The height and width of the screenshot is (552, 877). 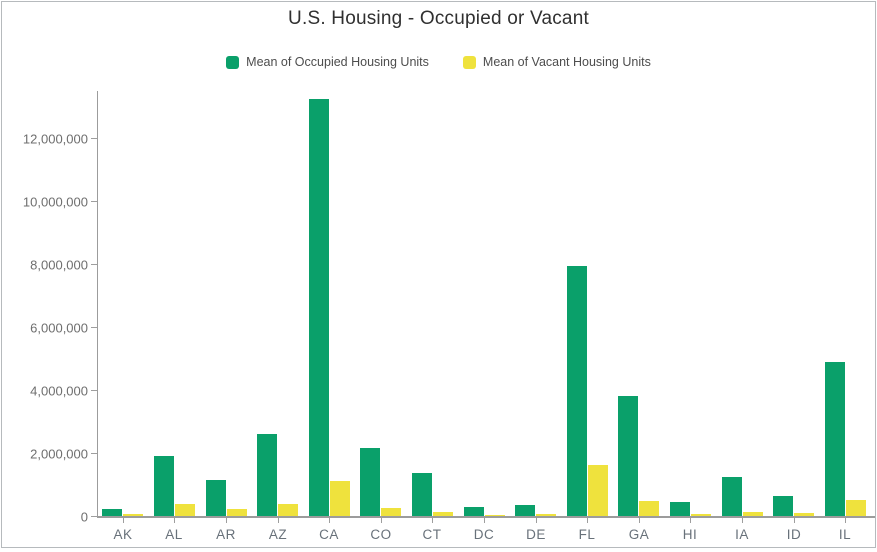 What do you see at coordinates (680, 509) in the screenshot?
I see `bar-occupied-HI` at bounding box center [680, 509].